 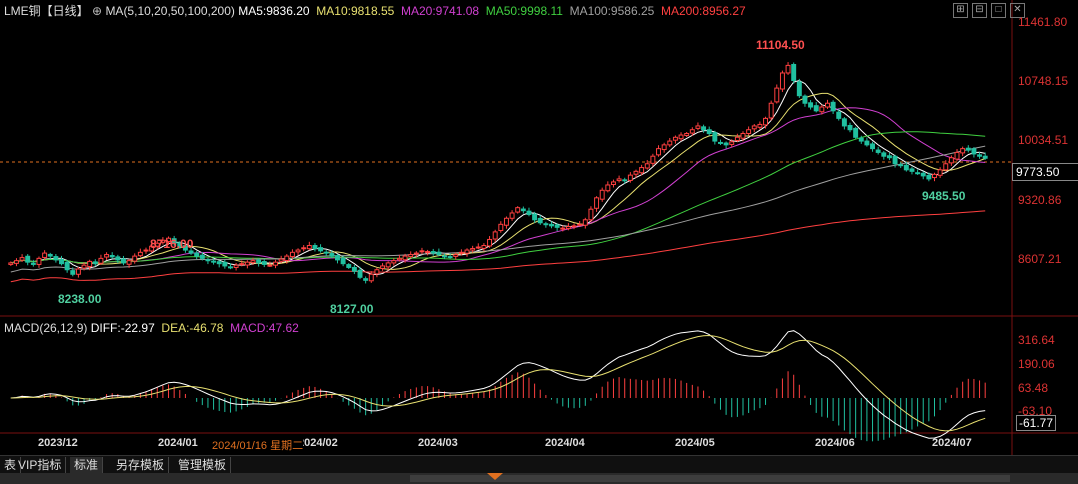 I want to click on macd-axis-label: -63.10, so click(x=1035, y=411).